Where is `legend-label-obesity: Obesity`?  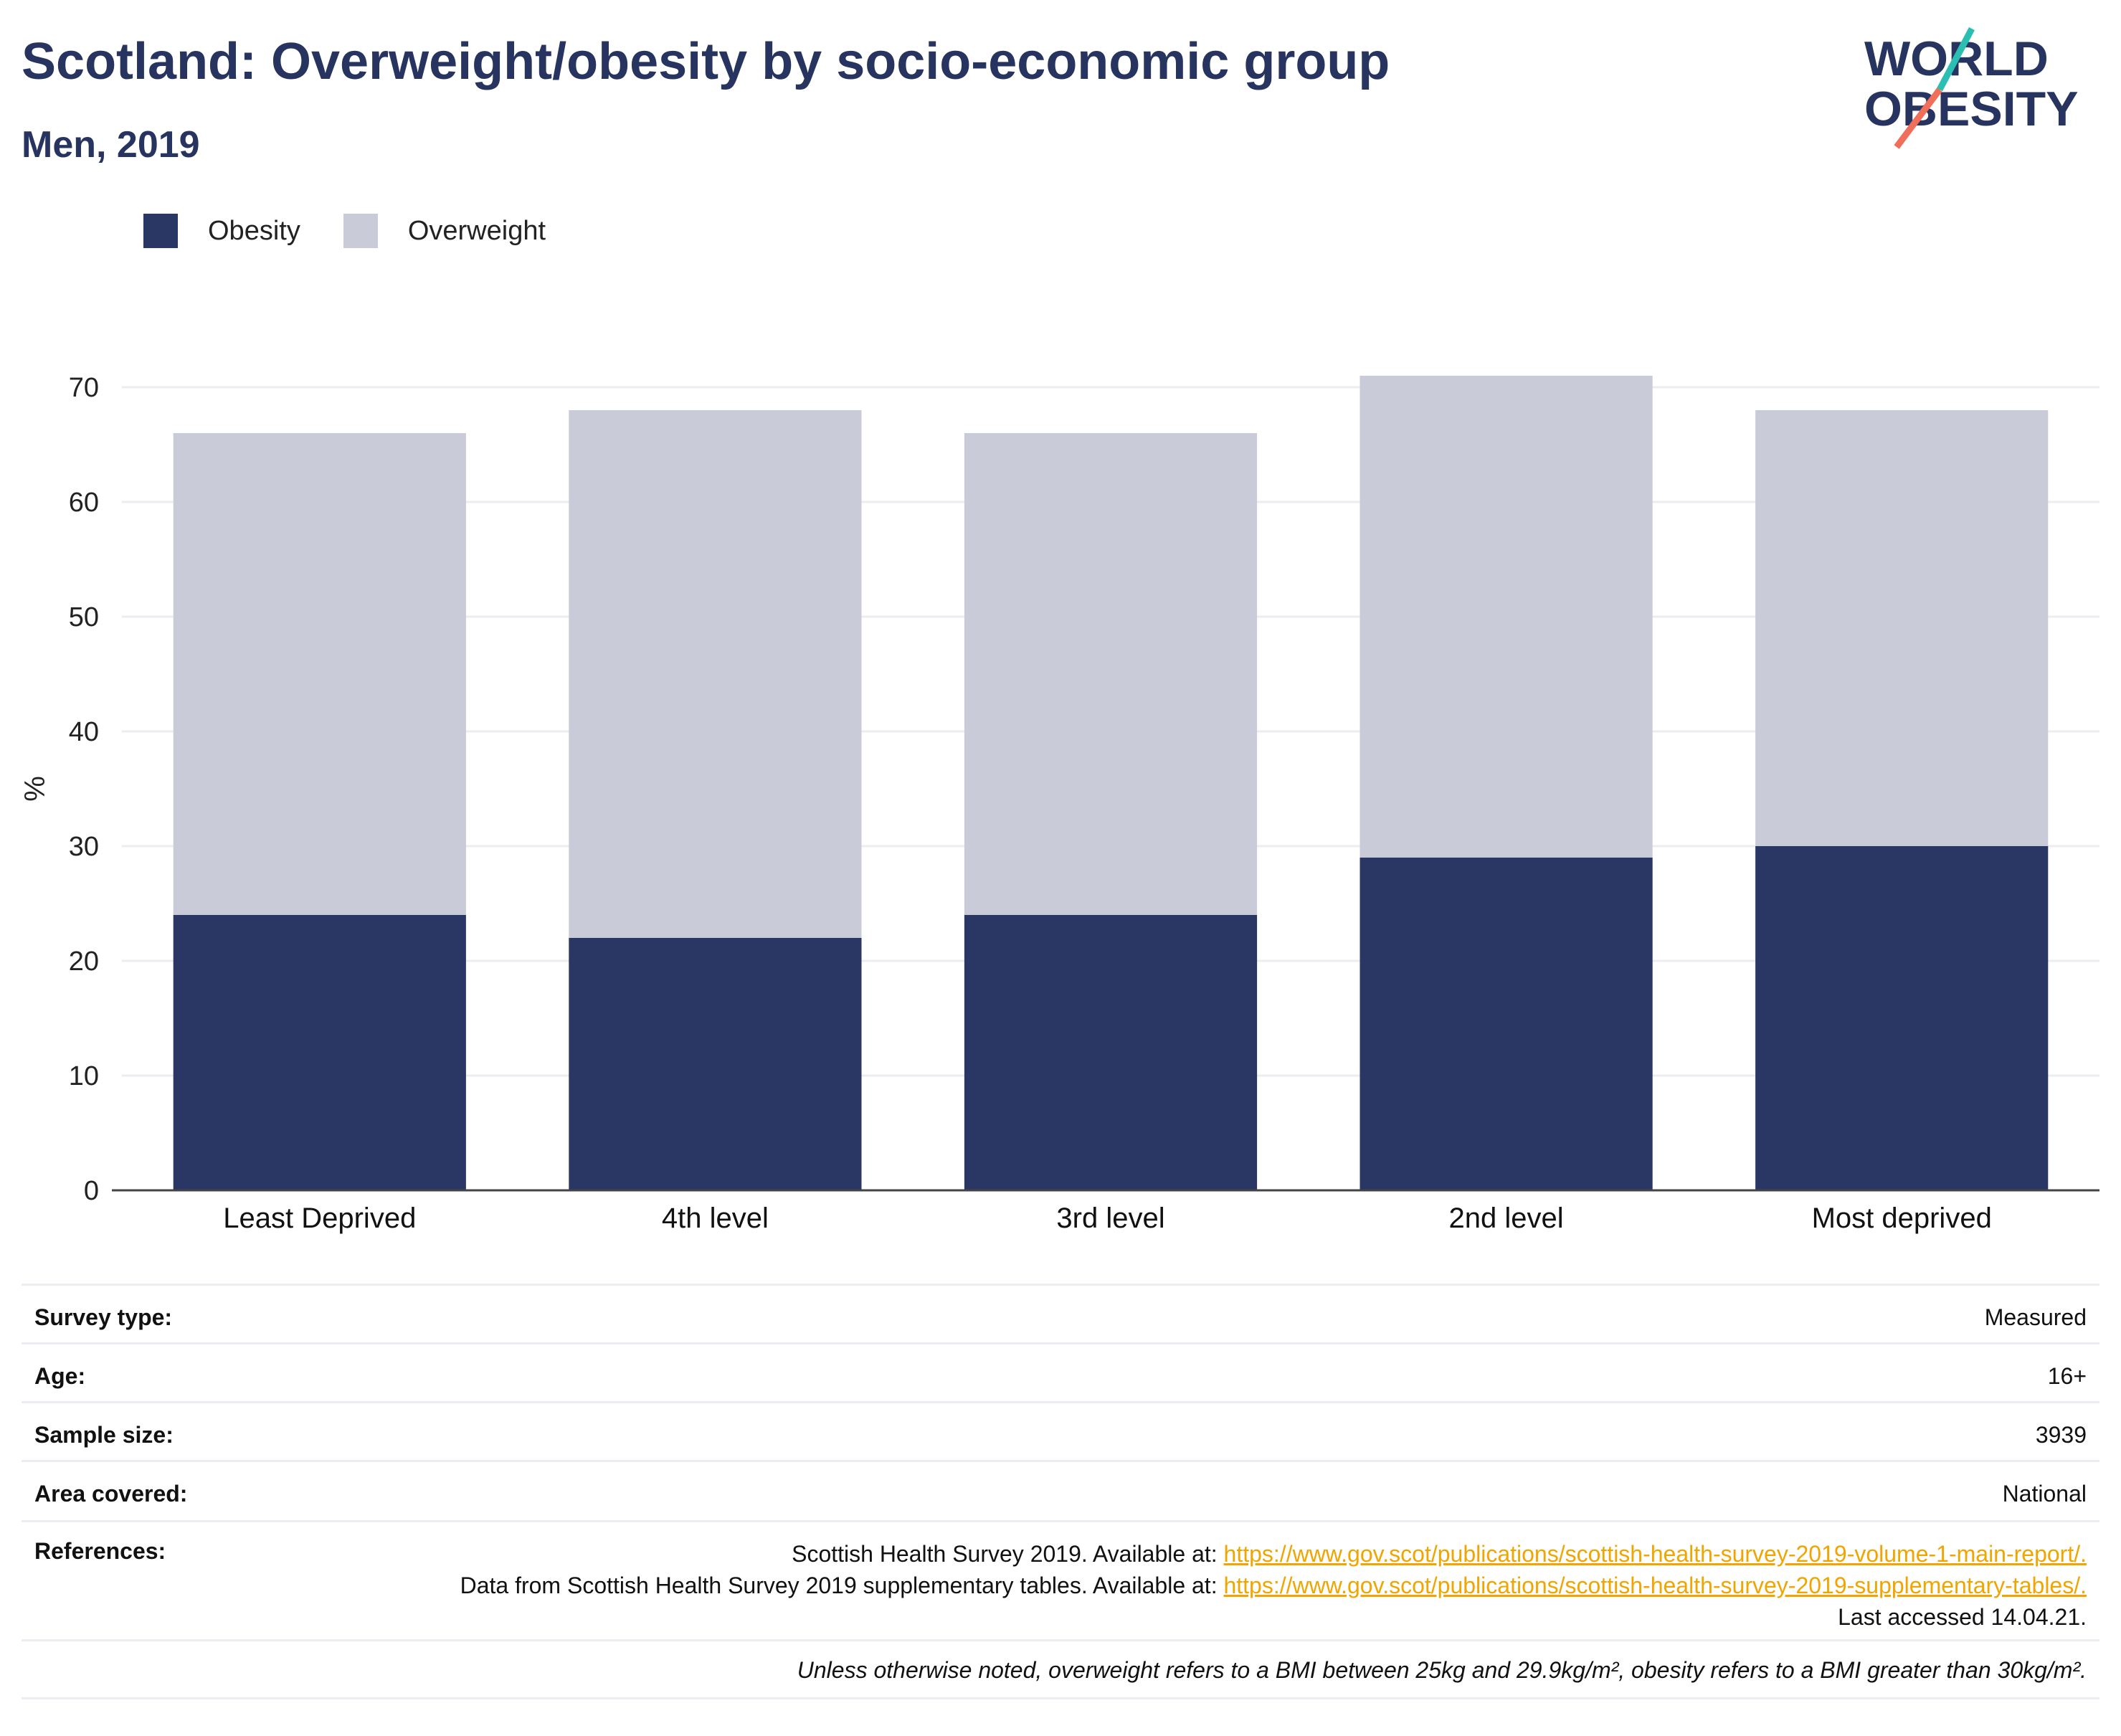 legend-label-obesity: Obesity is located at coordinates (254, 230).